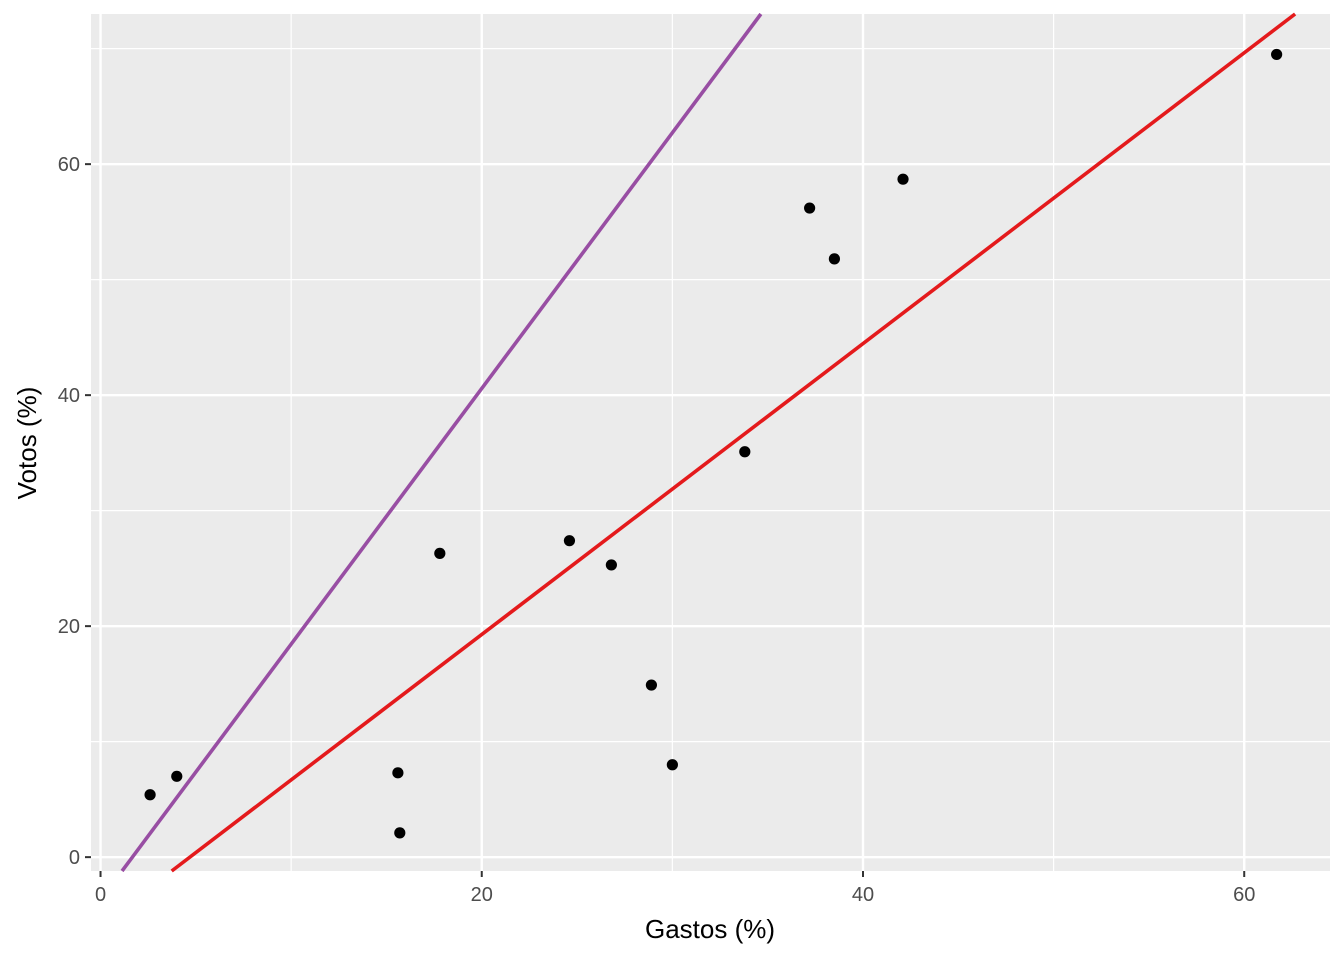  I want to click on x-tick-label: 20, so click(482, 895).